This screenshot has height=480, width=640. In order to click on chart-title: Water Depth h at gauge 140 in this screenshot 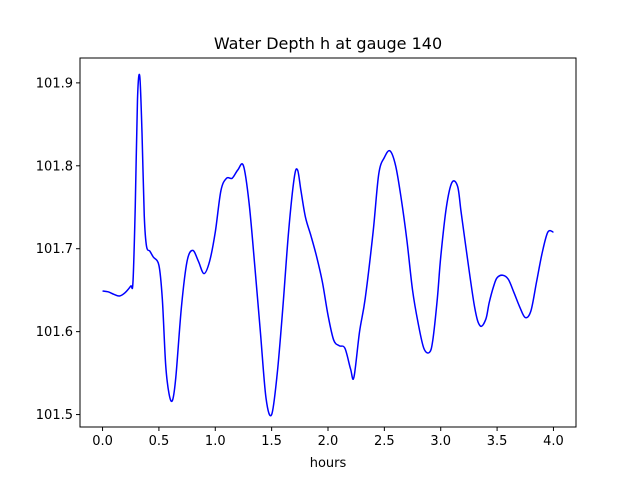, I will do `click(328, 43)`.